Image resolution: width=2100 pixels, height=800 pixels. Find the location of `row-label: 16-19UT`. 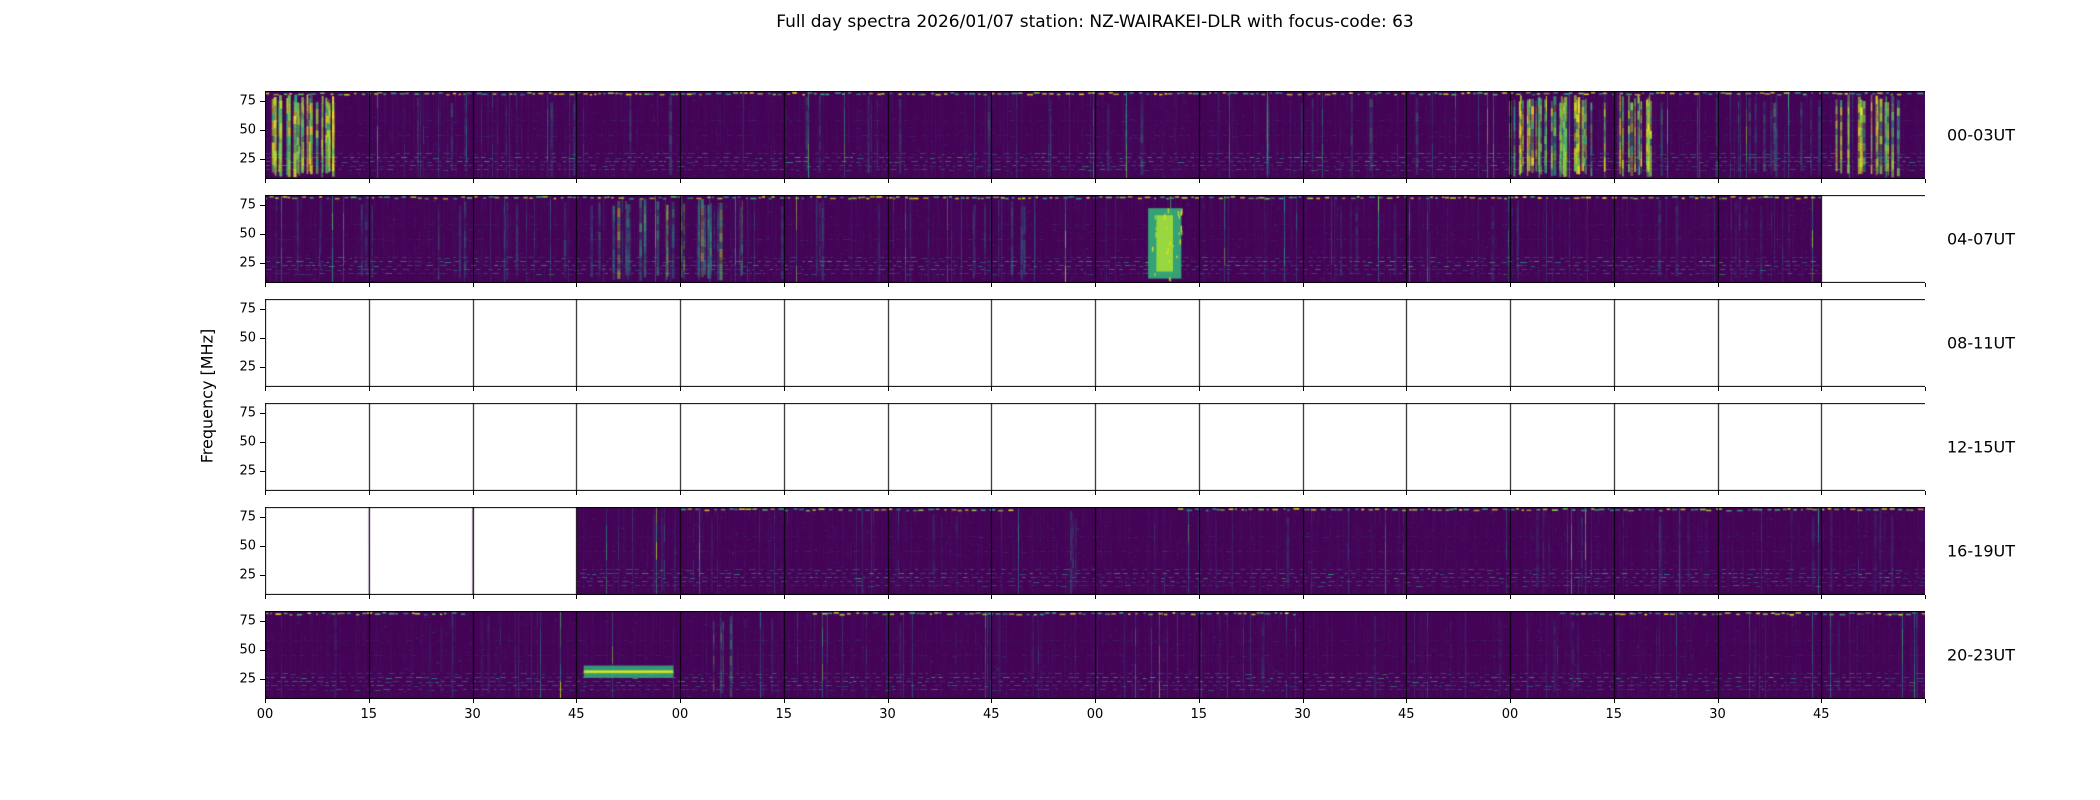

row-label: 16-19UT is located at coordinates (1981, 551).